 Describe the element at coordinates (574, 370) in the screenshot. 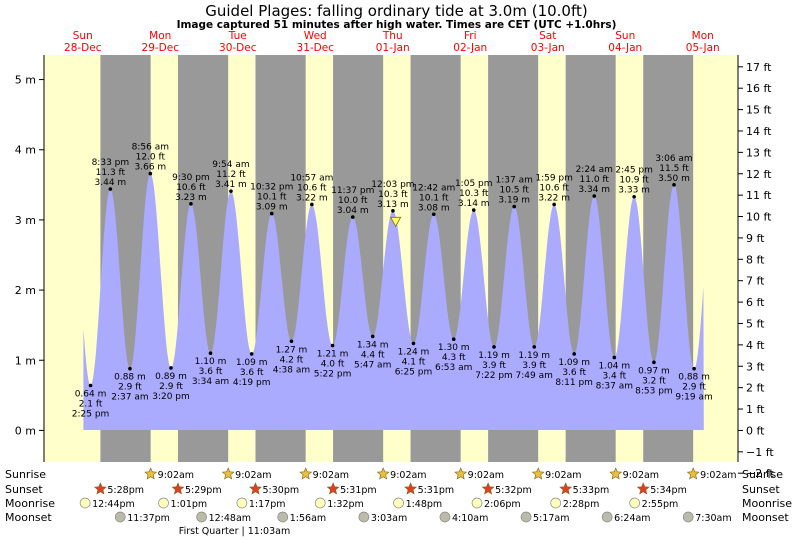

I see `low-tide-label: 1.09 m3.6 ft8:11 pm` at that location.